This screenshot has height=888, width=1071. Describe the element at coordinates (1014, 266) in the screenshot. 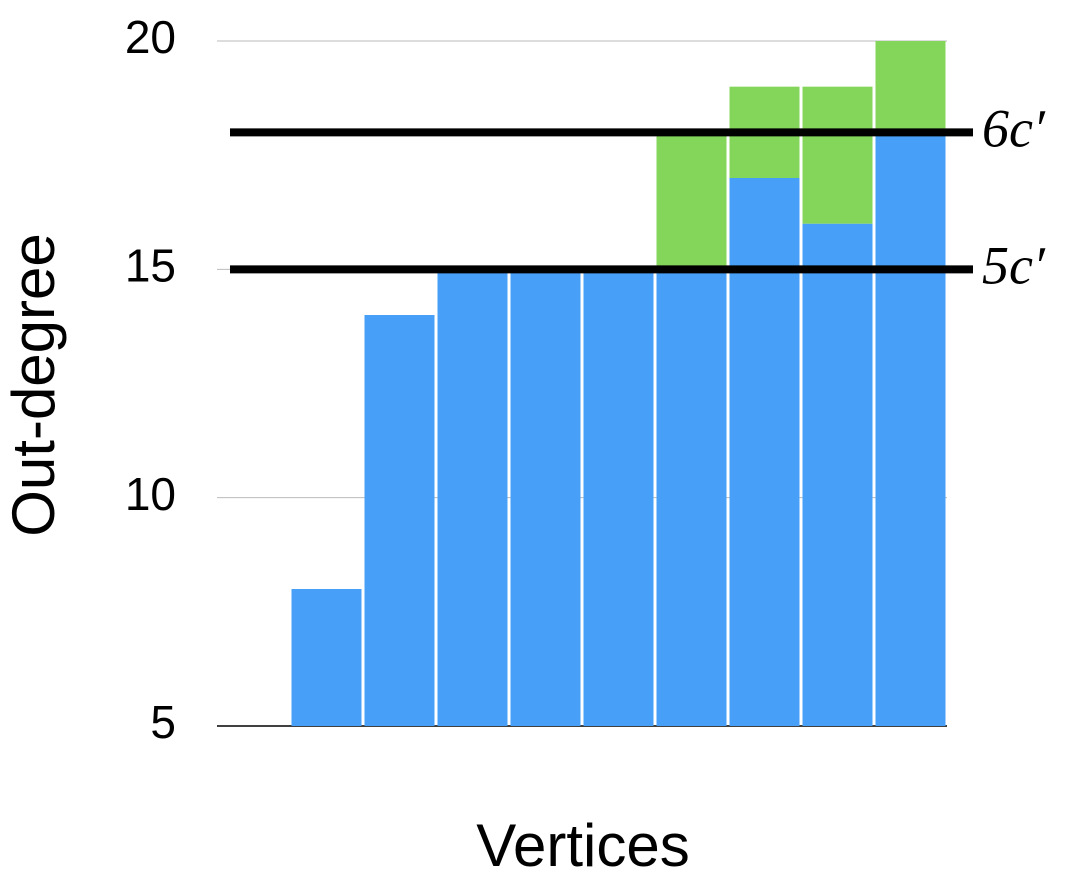

I see `reference-label: 5c′` at that location.